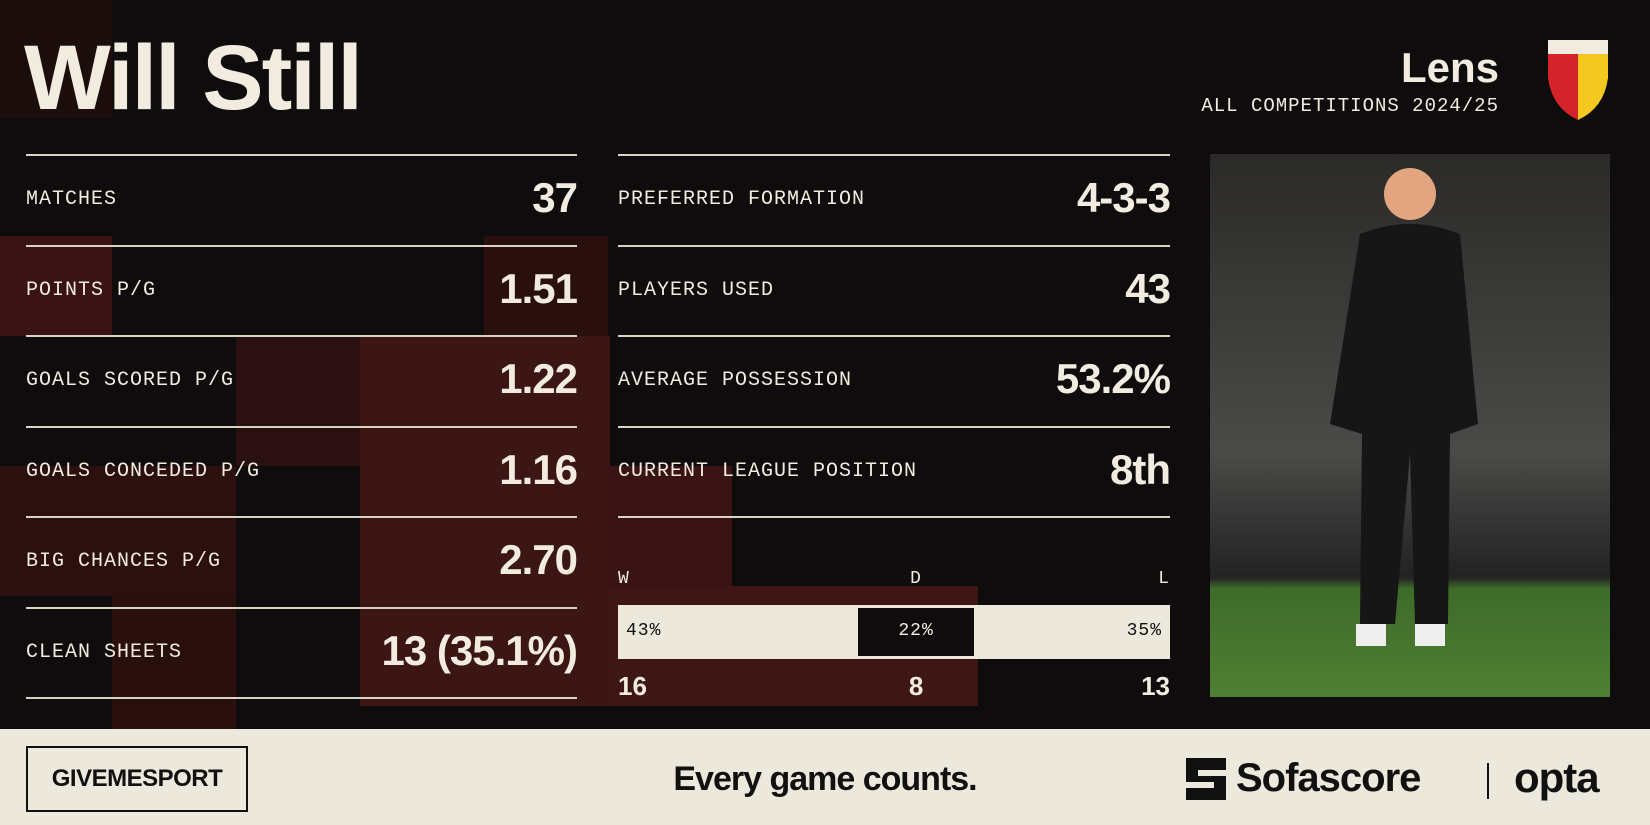  Describe the element at coordinates (538, 288) in the screenshot. I see `stat-value: 1.51` at that location.